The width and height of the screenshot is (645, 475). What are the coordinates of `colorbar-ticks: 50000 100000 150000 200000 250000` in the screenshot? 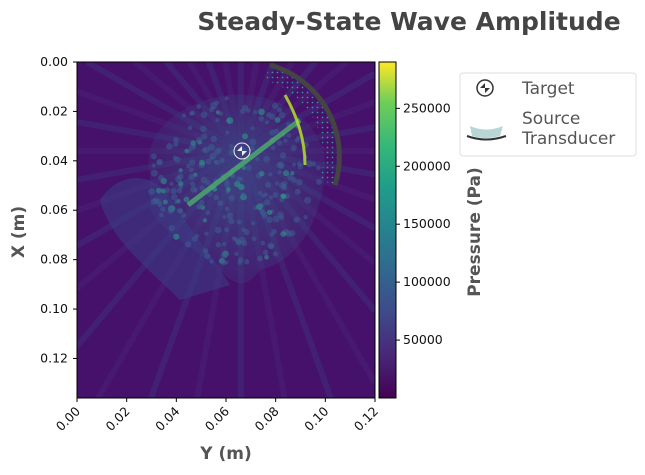 It's located at (423, 223).